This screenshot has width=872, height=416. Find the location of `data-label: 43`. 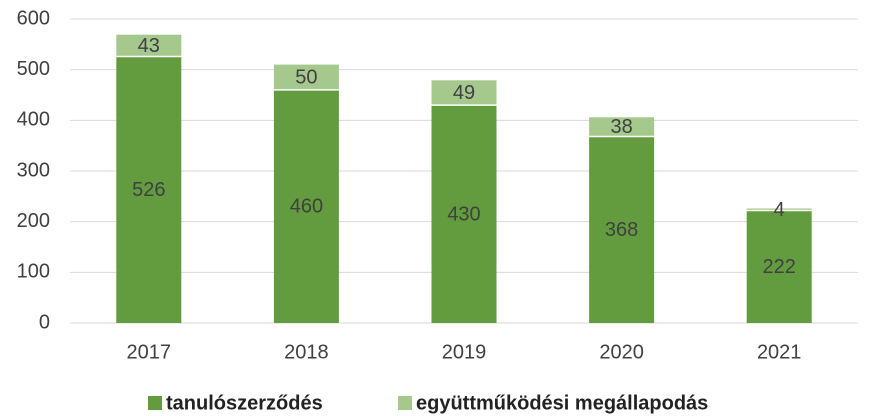

data-label: 43 is located at coordinates (149, 46).